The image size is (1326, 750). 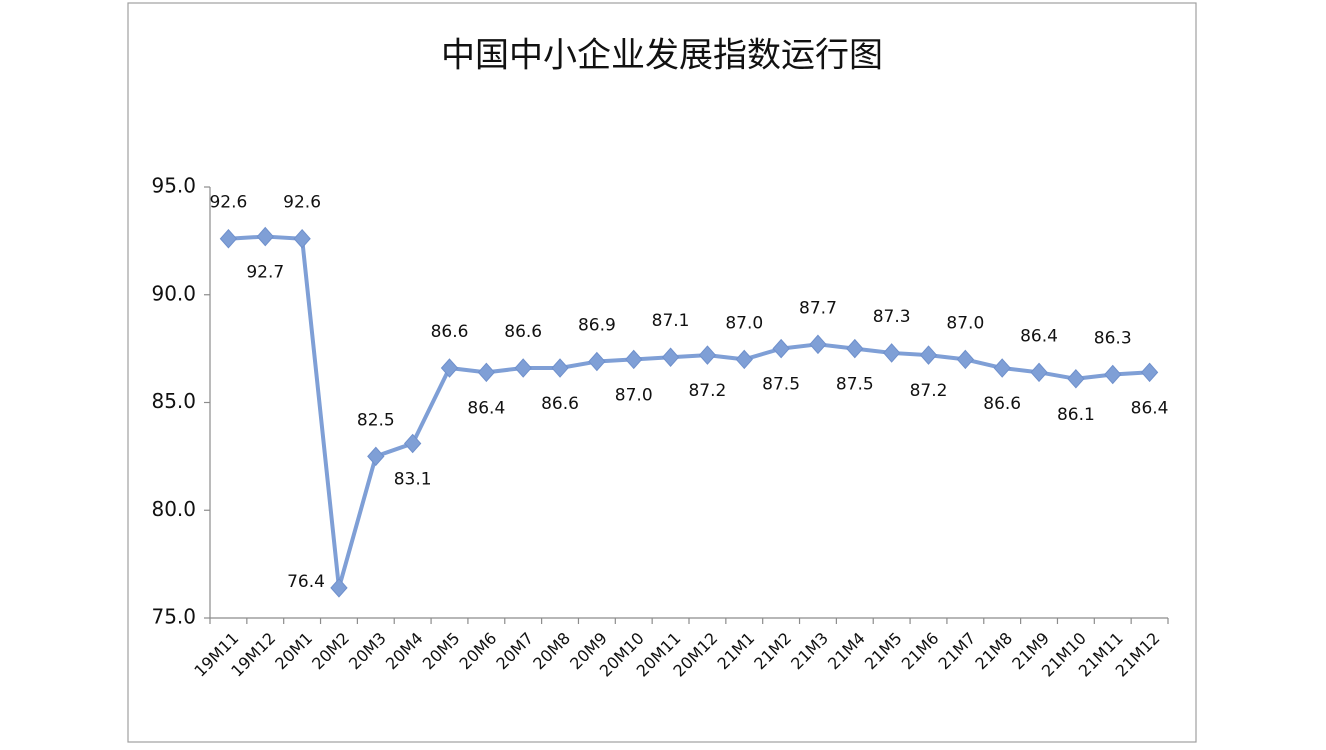 What do you see at coordinates (265, 273) in the screenshot?
I see `data-label: 92.7` at bounding box center [265, 273].